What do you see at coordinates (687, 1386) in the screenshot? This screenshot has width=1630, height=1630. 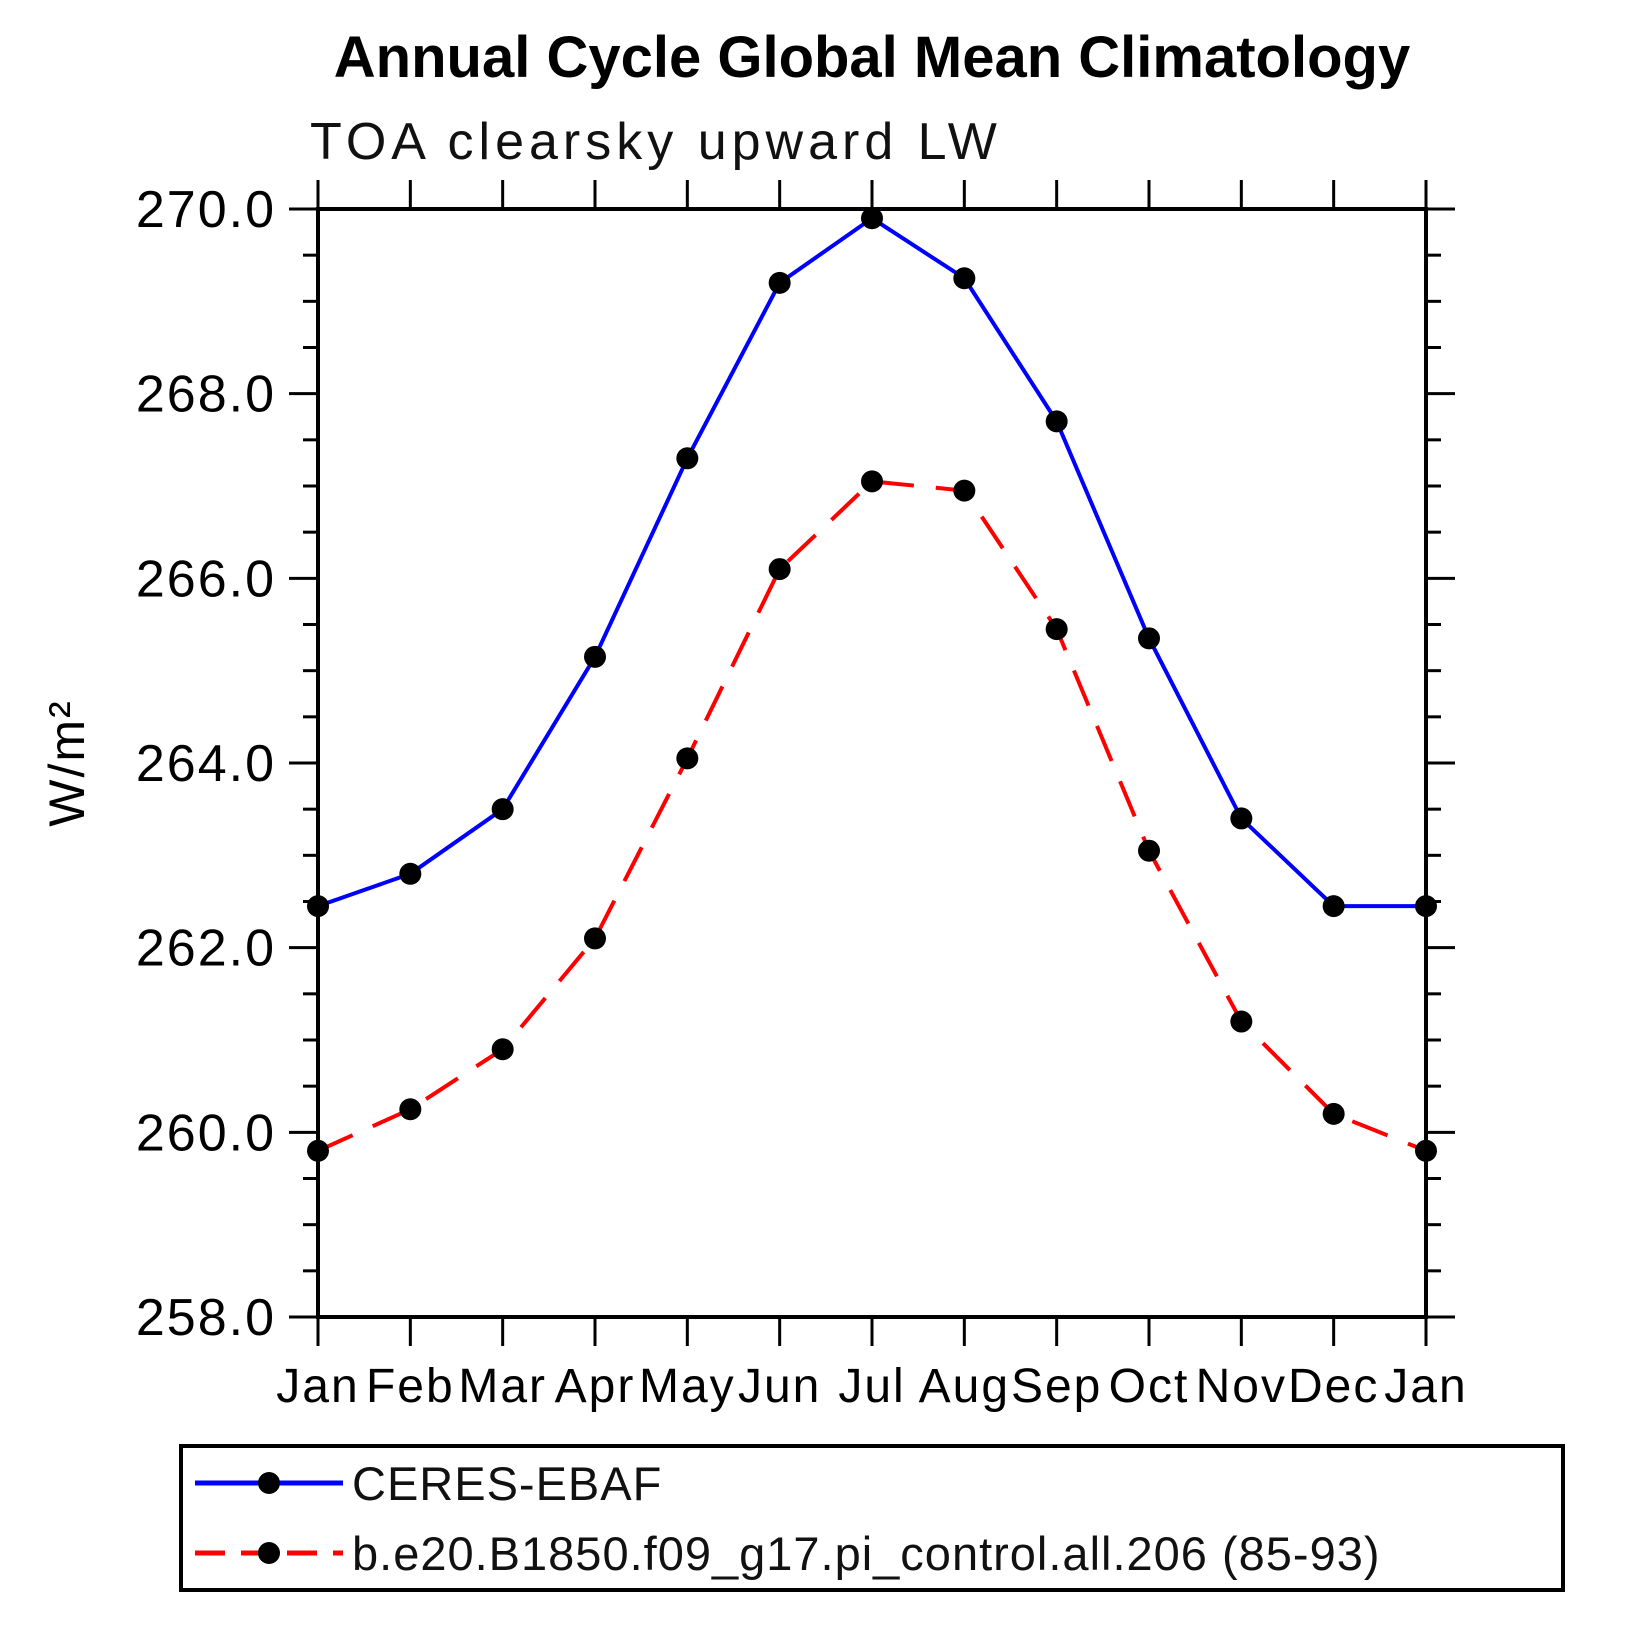 I see `x-tick-label-4: May` at bounding box center [687, 1386].